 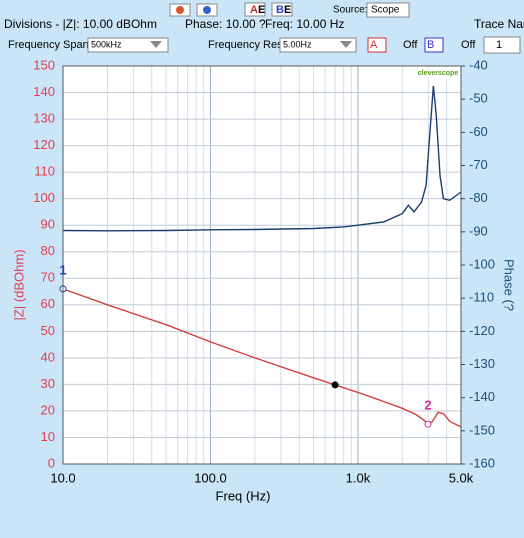 What do you see at coordinates (374, 45) in the screenshot?
I see `marker-a-letter: A` at bounding box center [374, 45].